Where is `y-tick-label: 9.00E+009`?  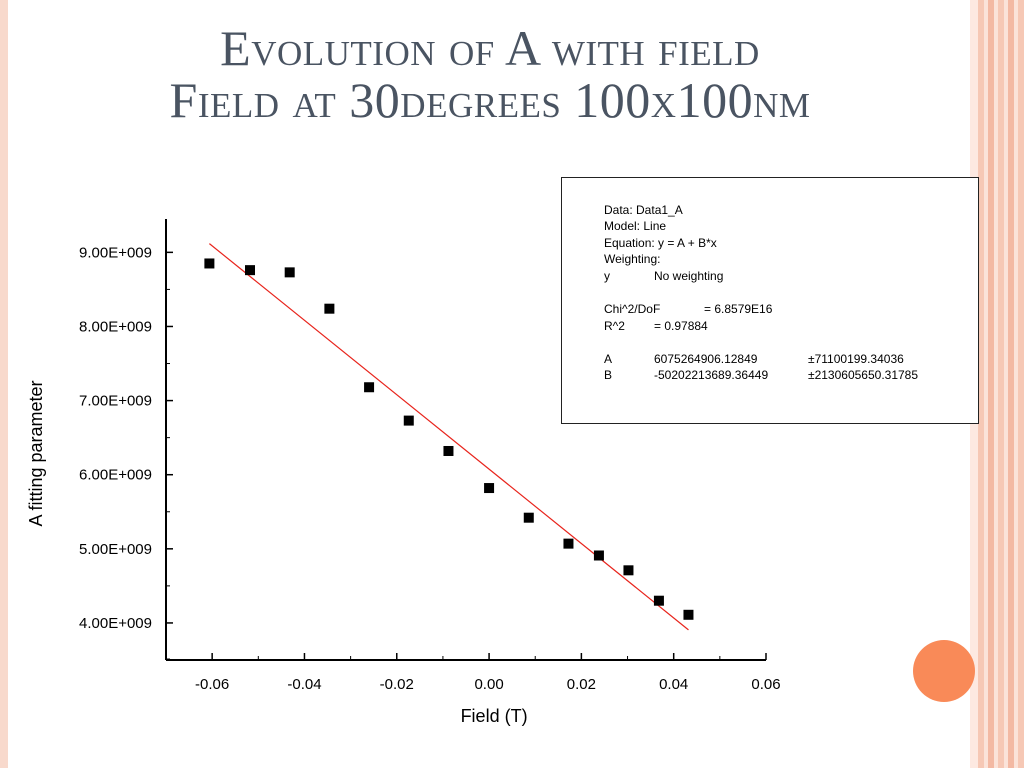 y-tick-label: 9.00E+009 is located at coordinates (115, 252).